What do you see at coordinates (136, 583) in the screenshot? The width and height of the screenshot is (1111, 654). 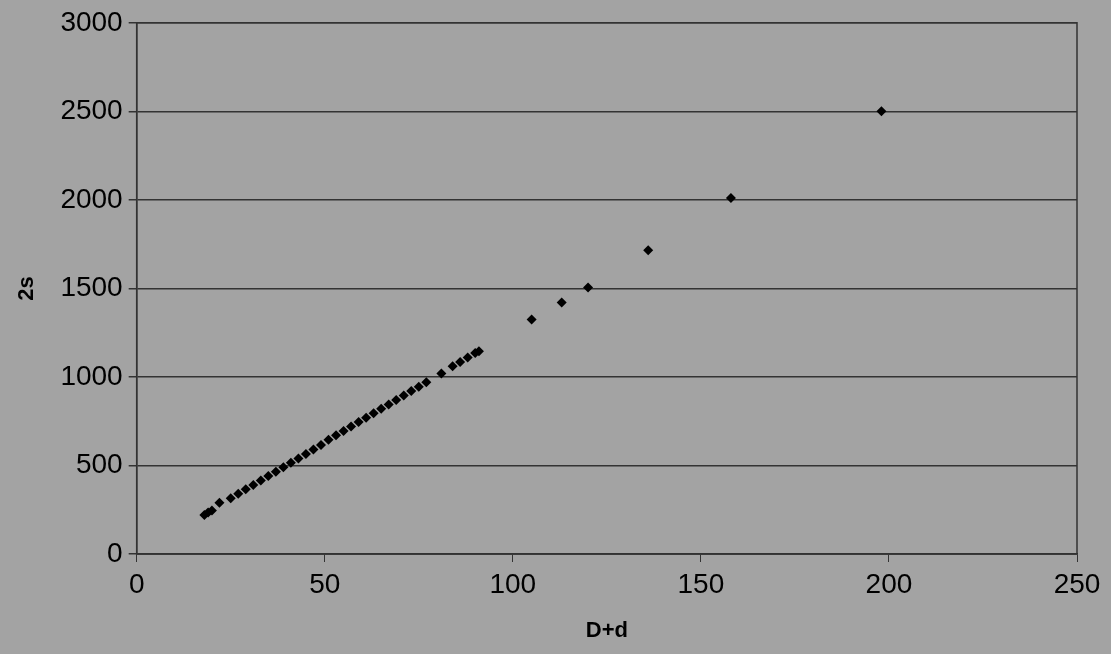 I see `x-tick-label: 0` at bounding box center [136, 583].